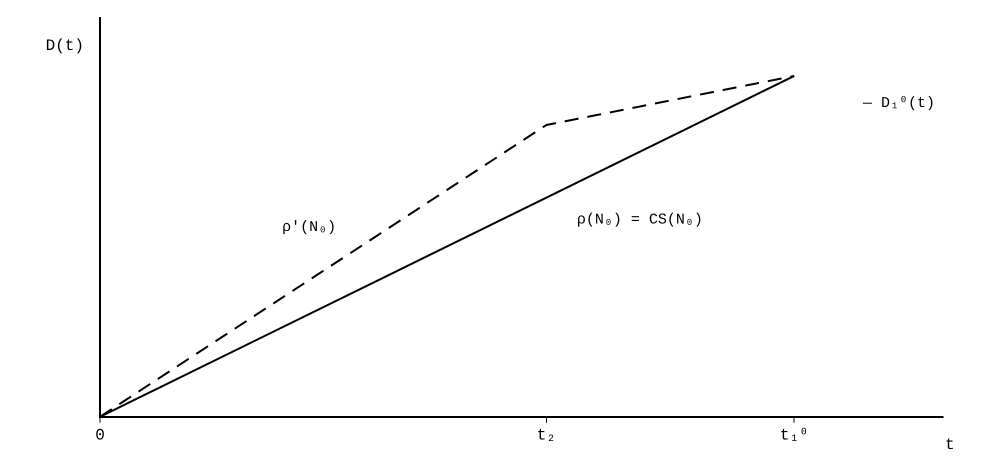 This screenshot has height=466, width=981. What do you see at coordinates (950, 445) in the screenshot?
I see `x-axis-title: t` at bounding box center [950, 445].